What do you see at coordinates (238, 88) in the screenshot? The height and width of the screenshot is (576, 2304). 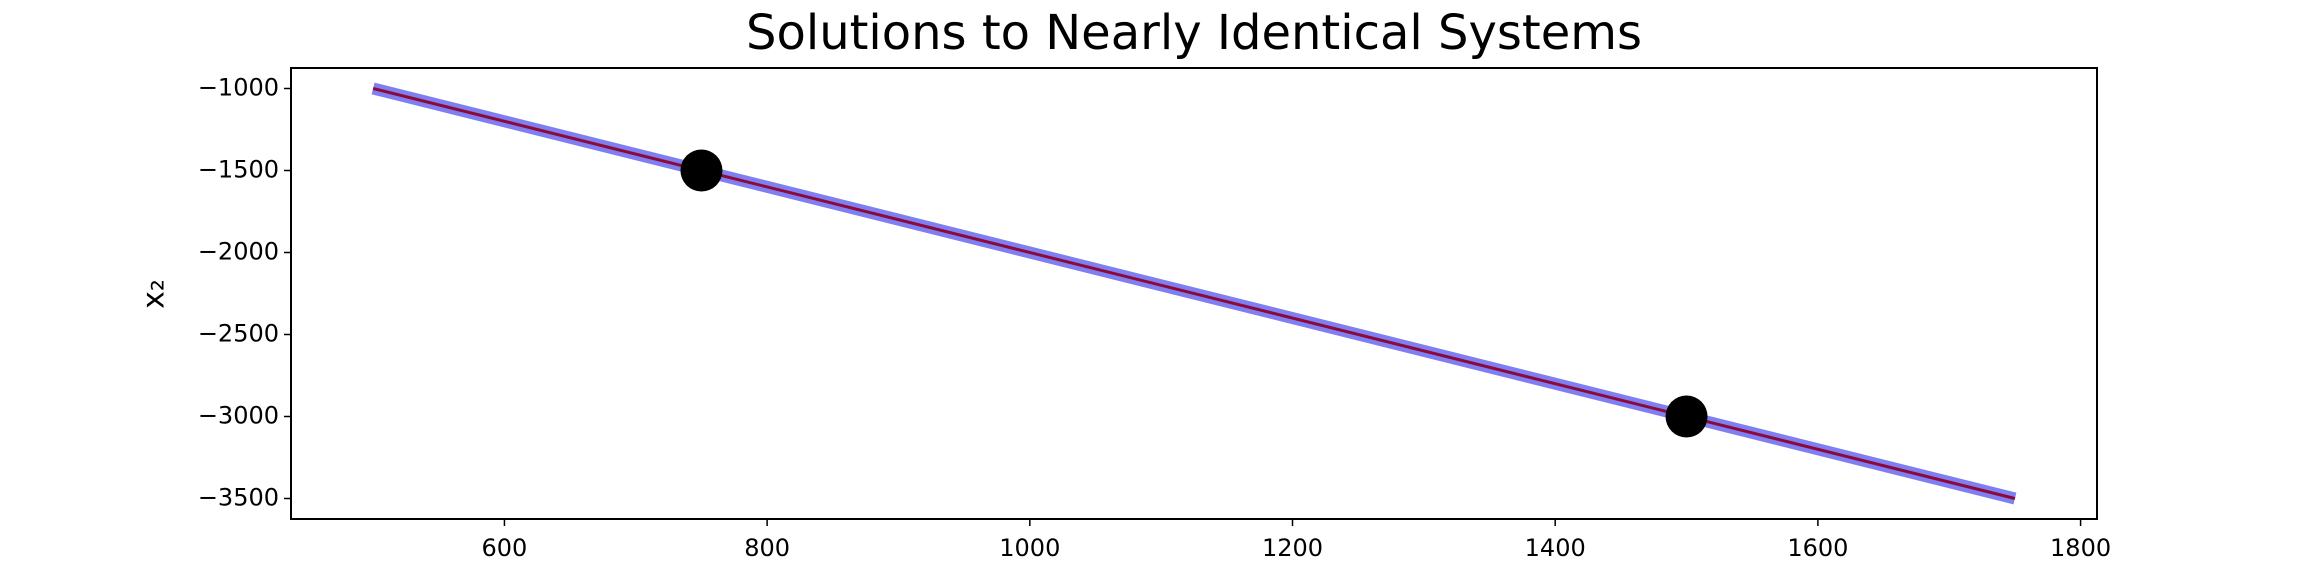 I see `y-tick-label: −1000` at bounding box center [238, 88].